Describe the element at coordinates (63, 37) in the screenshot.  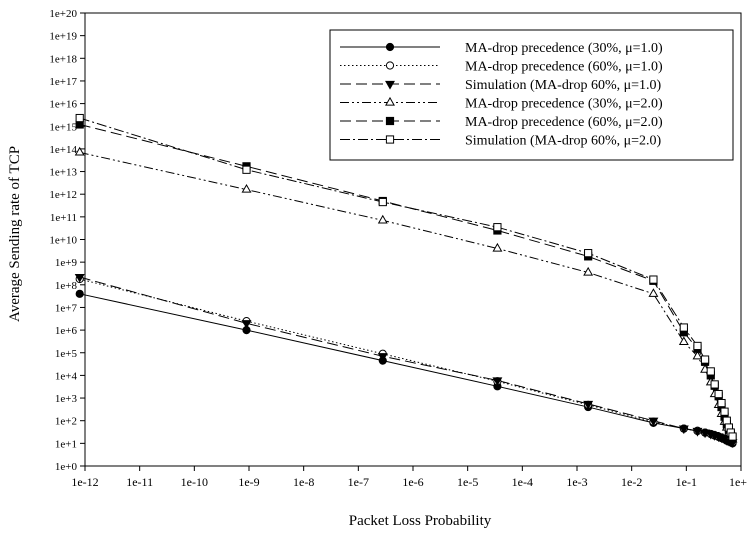
I see `y-tick-label: 1e+19` at that location.